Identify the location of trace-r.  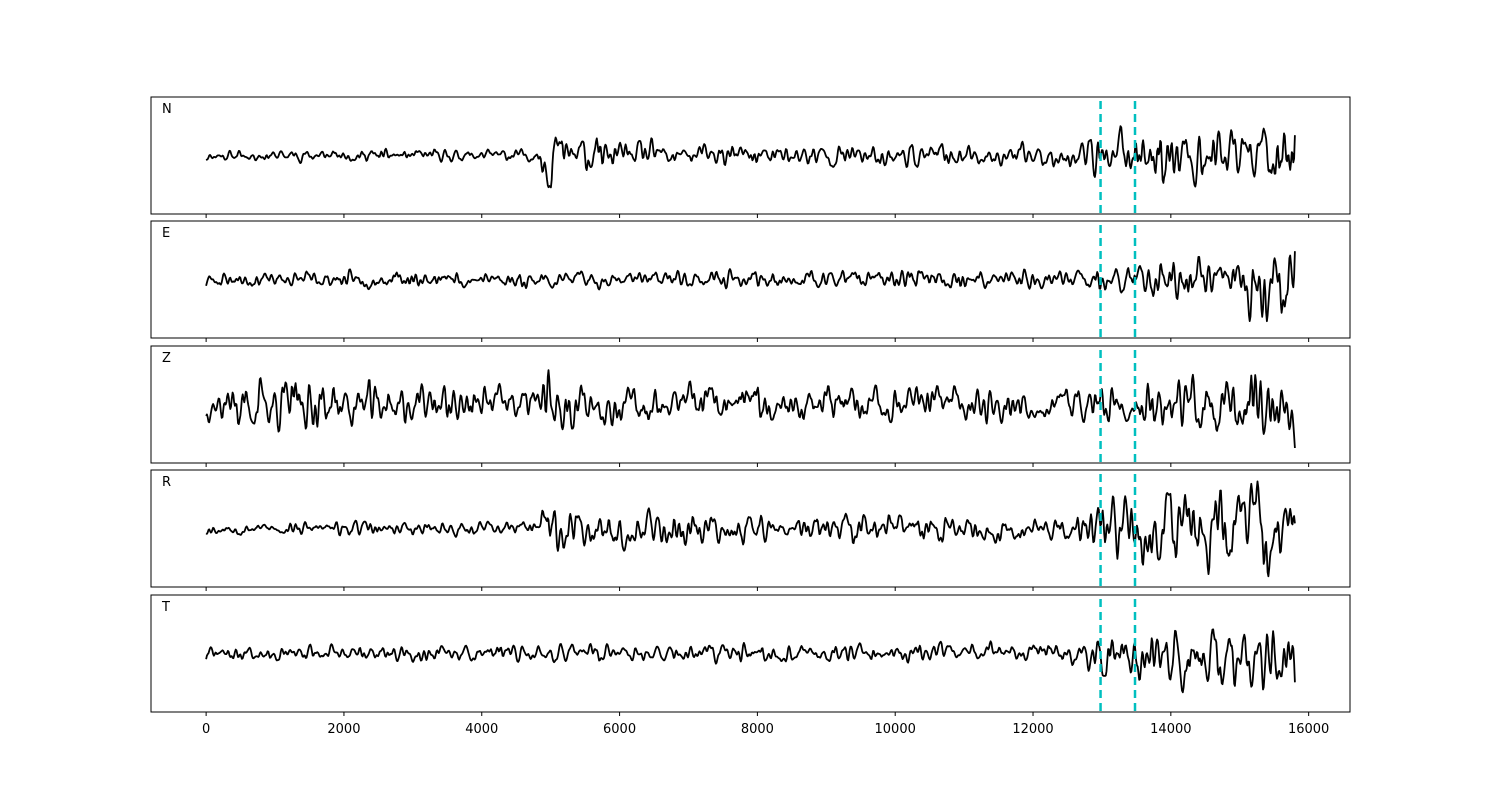
(750, 529).